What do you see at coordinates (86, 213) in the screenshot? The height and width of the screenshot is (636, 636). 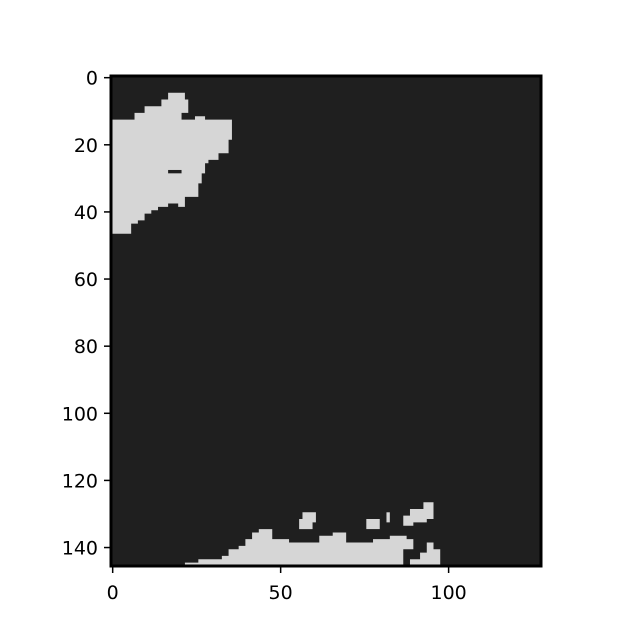 I see `y-tick-label: 40` at bounding box center [86, 213].